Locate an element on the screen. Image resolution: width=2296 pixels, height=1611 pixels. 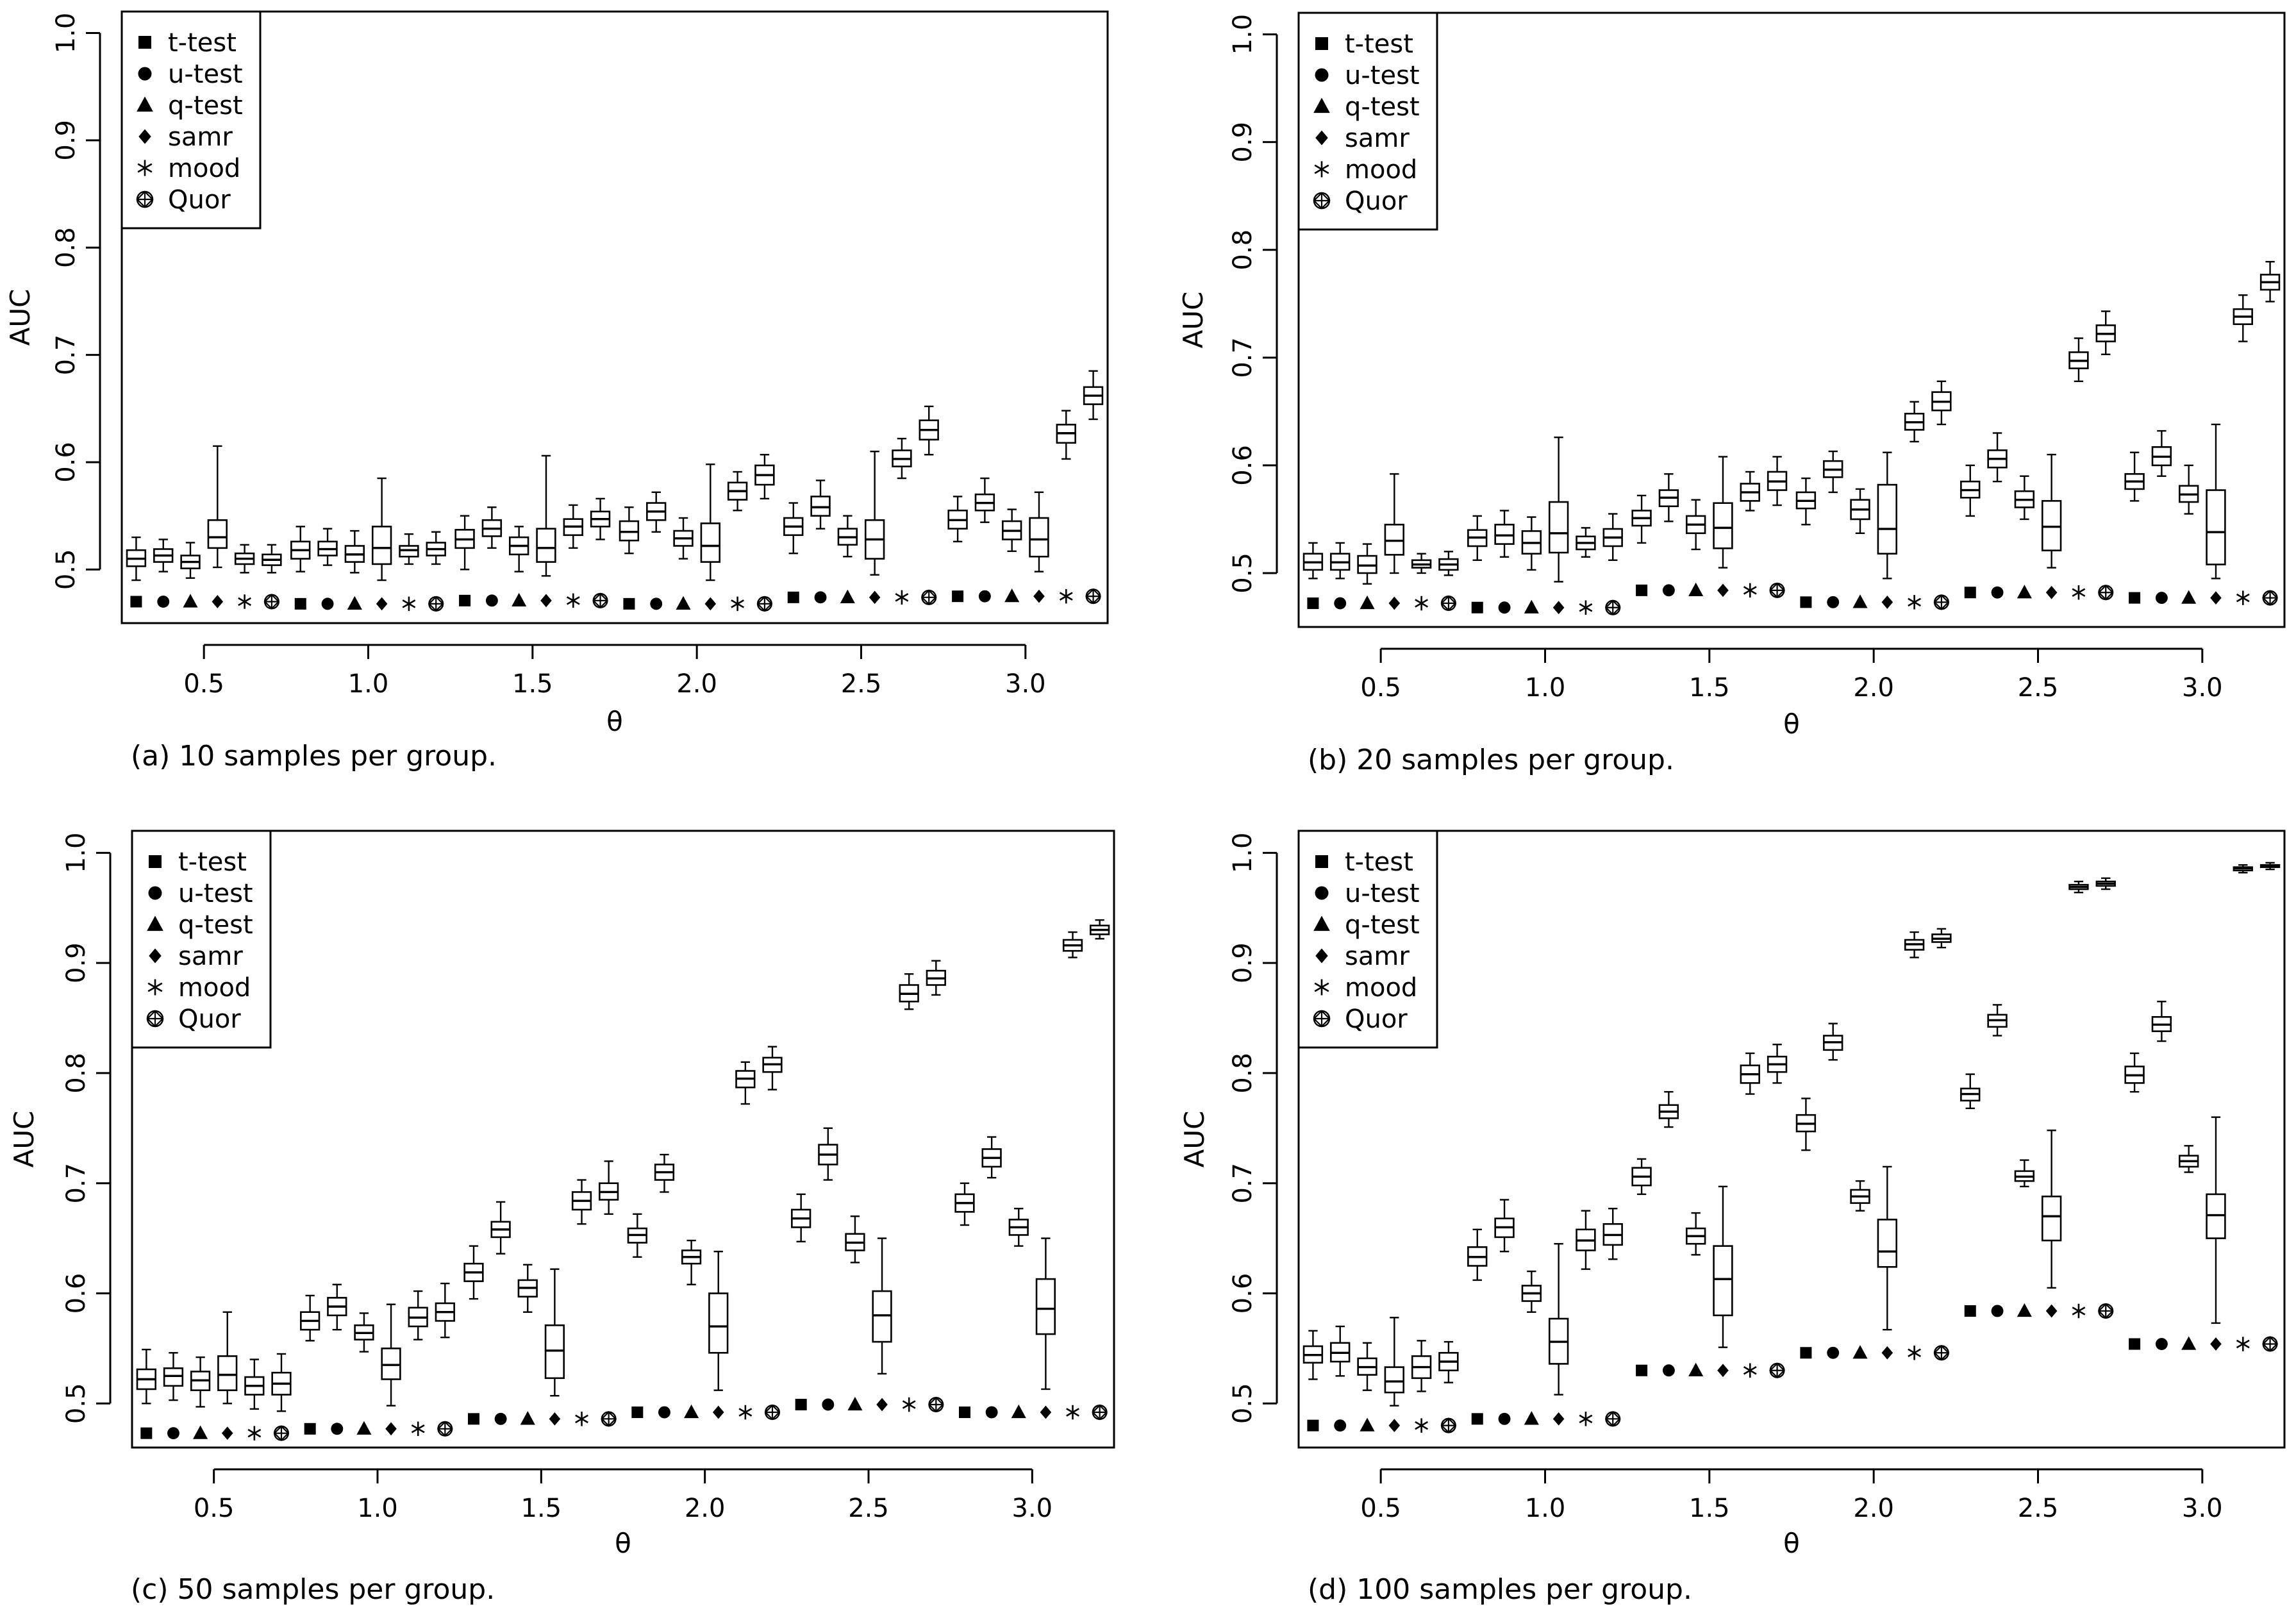
box-mood-2.5 is located at coordinates (2078, 359).